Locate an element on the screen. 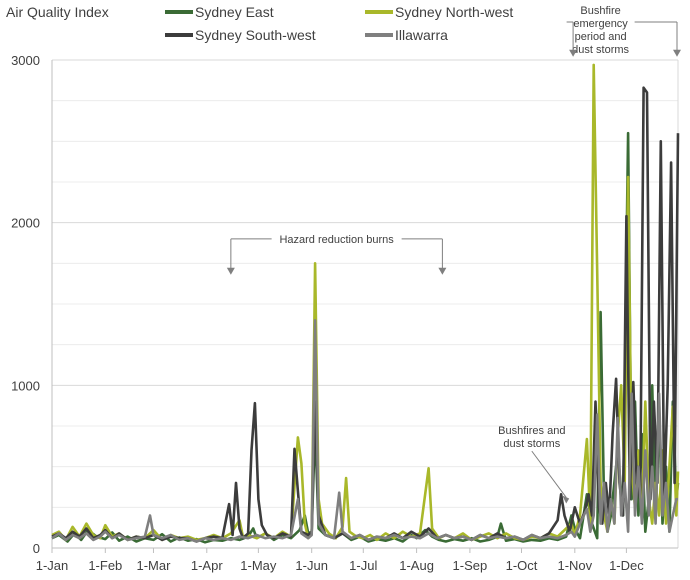 The height and width of the screenshot is (580, 690). y-tick-label: 0 is located at coordinates (36, 548).